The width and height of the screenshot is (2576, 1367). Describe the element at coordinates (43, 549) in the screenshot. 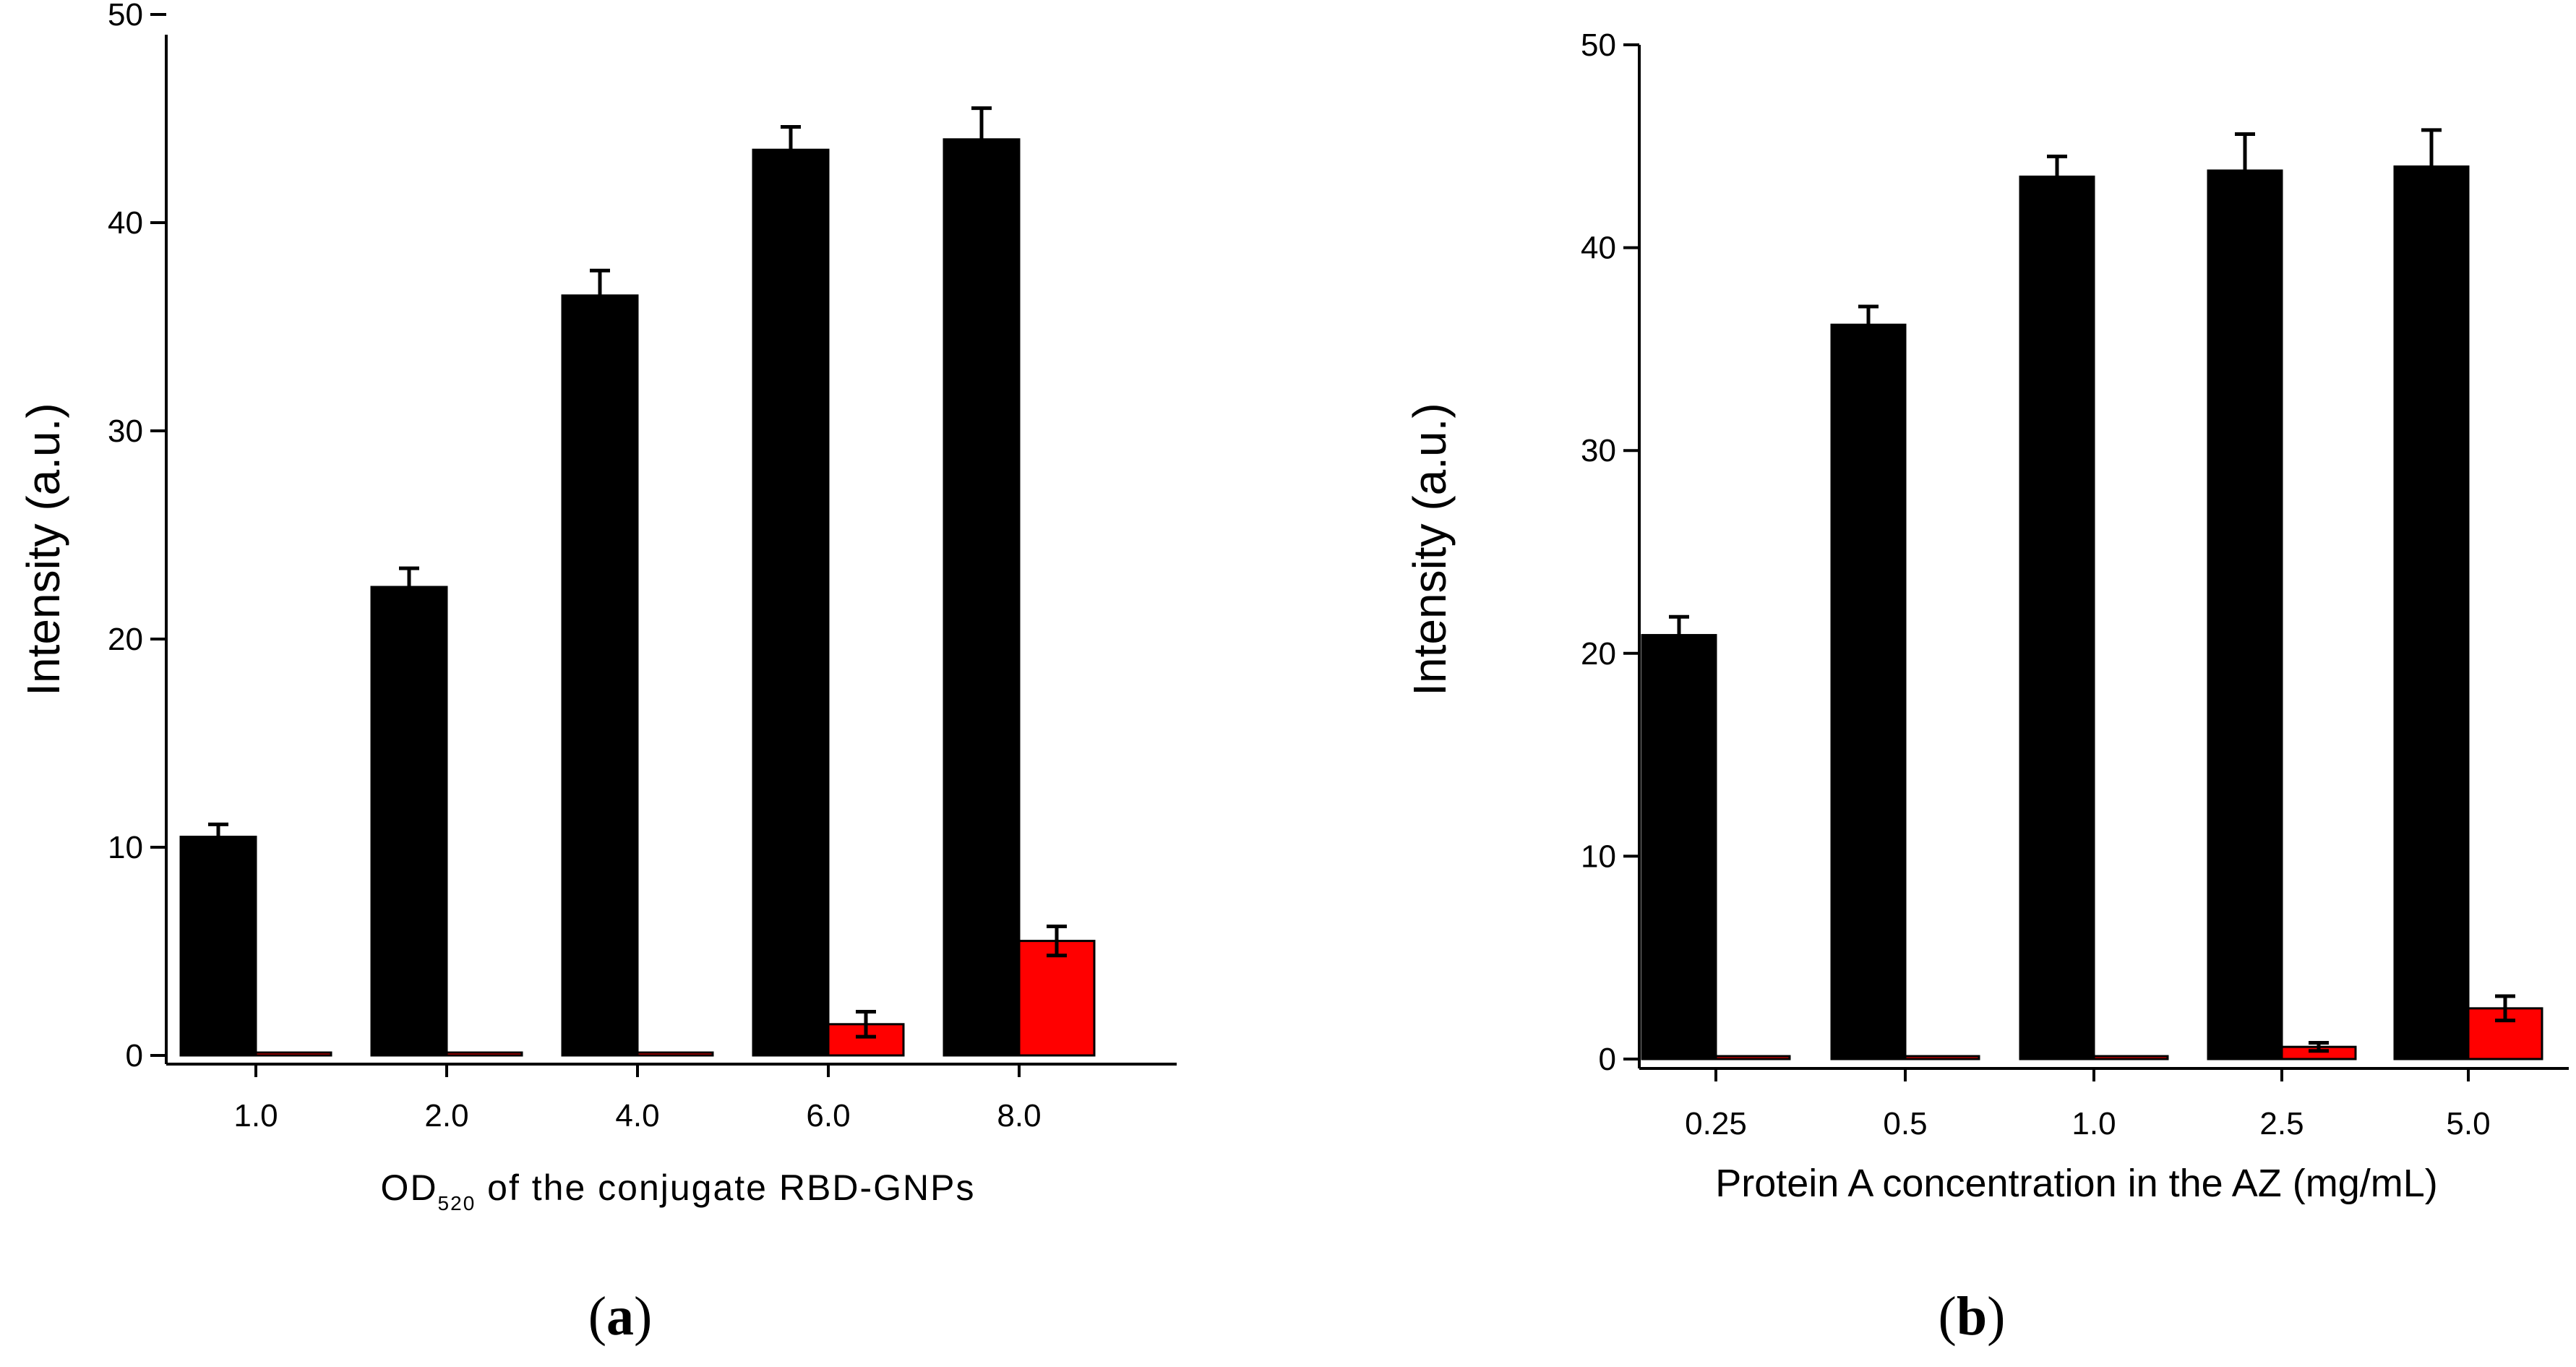

I see `panel-a-y-axis-label: Intensity (a.u.)` at that location.